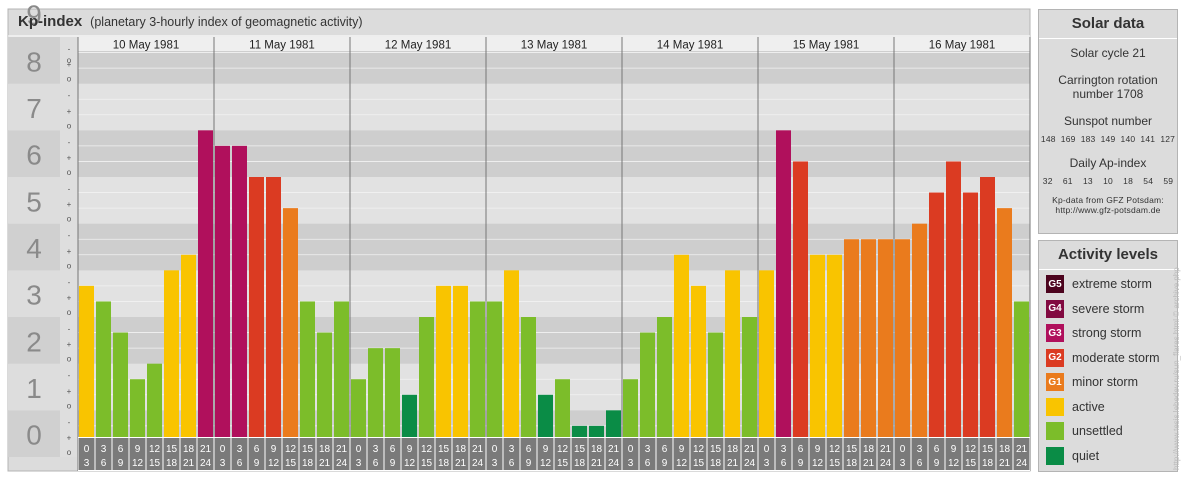 The image size is (1184, 480). I want to click on legend-row: G3 strong storm, so click(1093, 333).